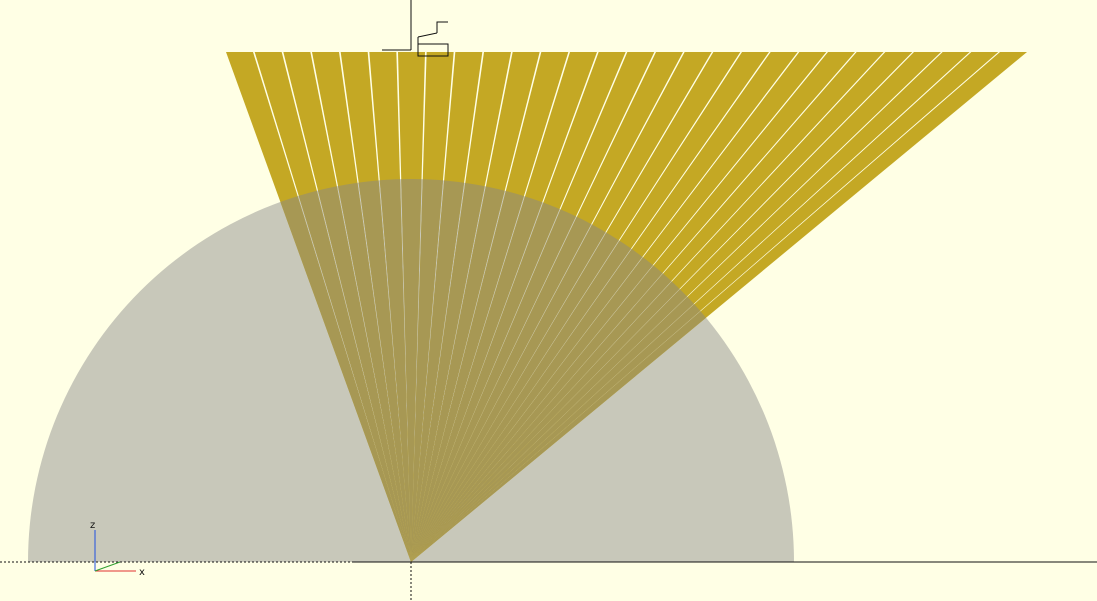  I want to click on gizmo-y-axis, so click(107, 566).